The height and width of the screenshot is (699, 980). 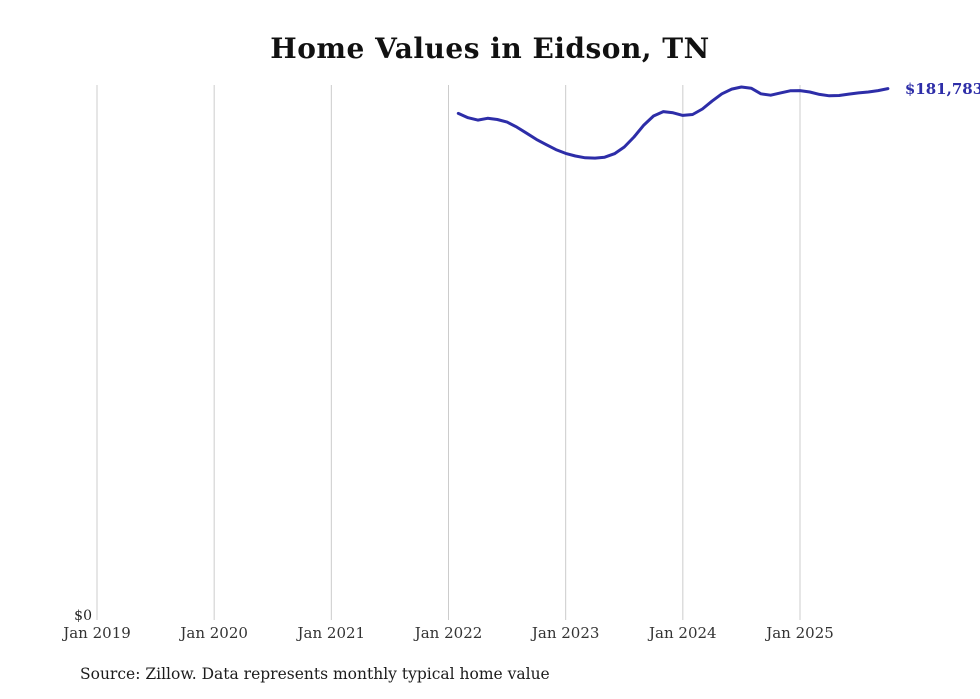 I want to click on x-tick-label: Jan 2019, so click(x=97, y=633).